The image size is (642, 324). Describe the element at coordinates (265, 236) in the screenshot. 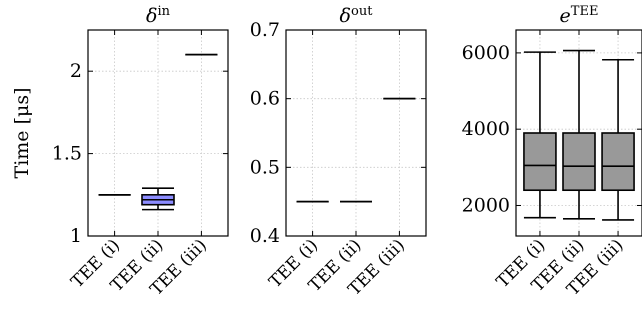

I see `y-tick-label: 0.4` at that location.